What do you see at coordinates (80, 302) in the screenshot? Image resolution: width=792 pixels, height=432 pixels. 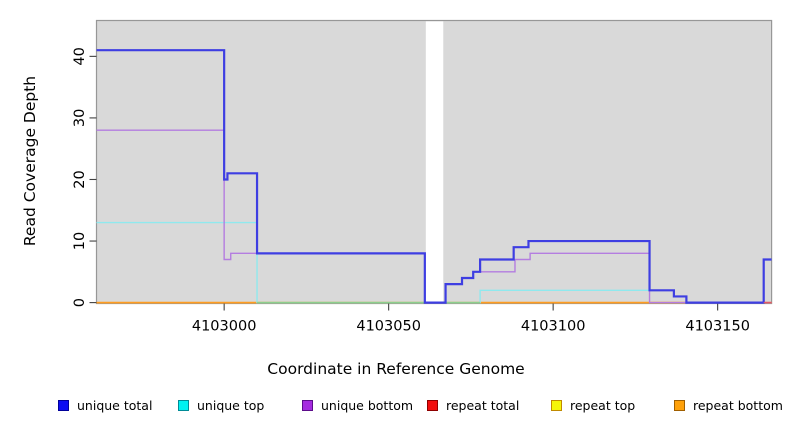 I see `y-tick-label: 0` at bounding box center [80, 302].